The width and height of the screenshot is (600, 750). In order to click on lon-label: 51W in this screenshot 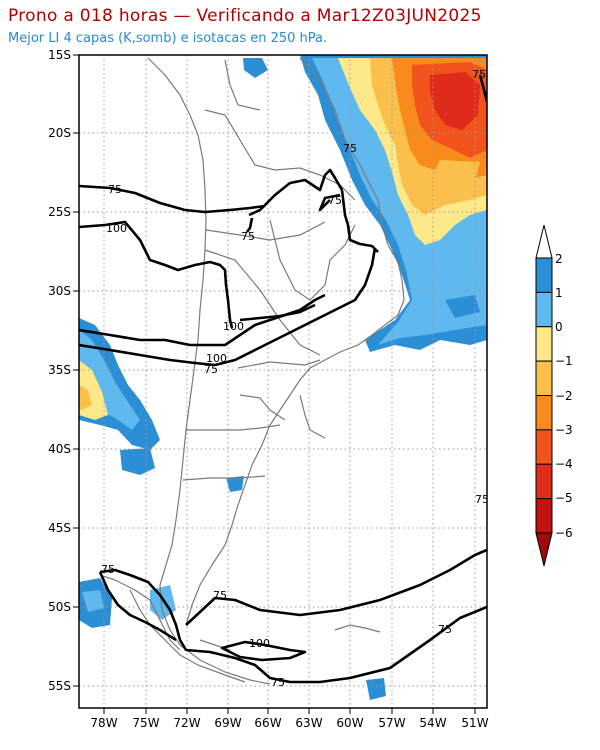, I will do `click(474, 723)`.